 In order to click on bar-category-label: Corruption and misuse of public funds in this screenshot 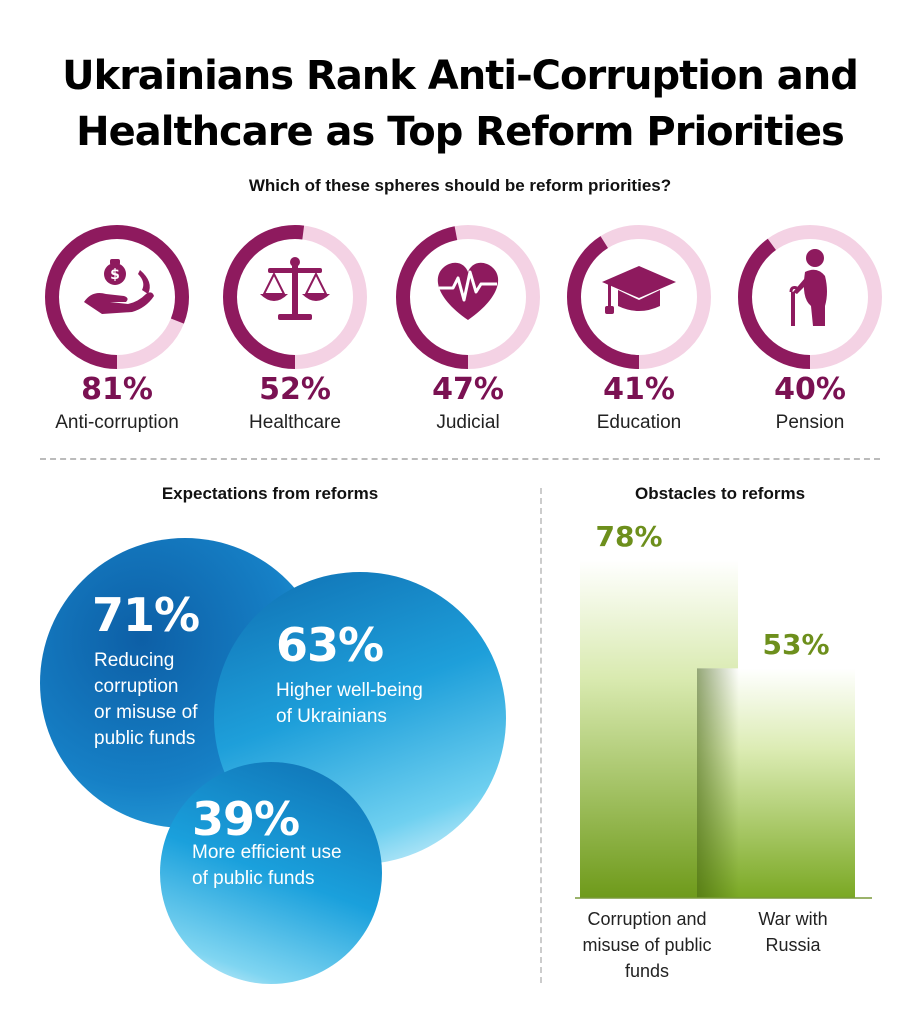, I will do `click(647, 945)`.